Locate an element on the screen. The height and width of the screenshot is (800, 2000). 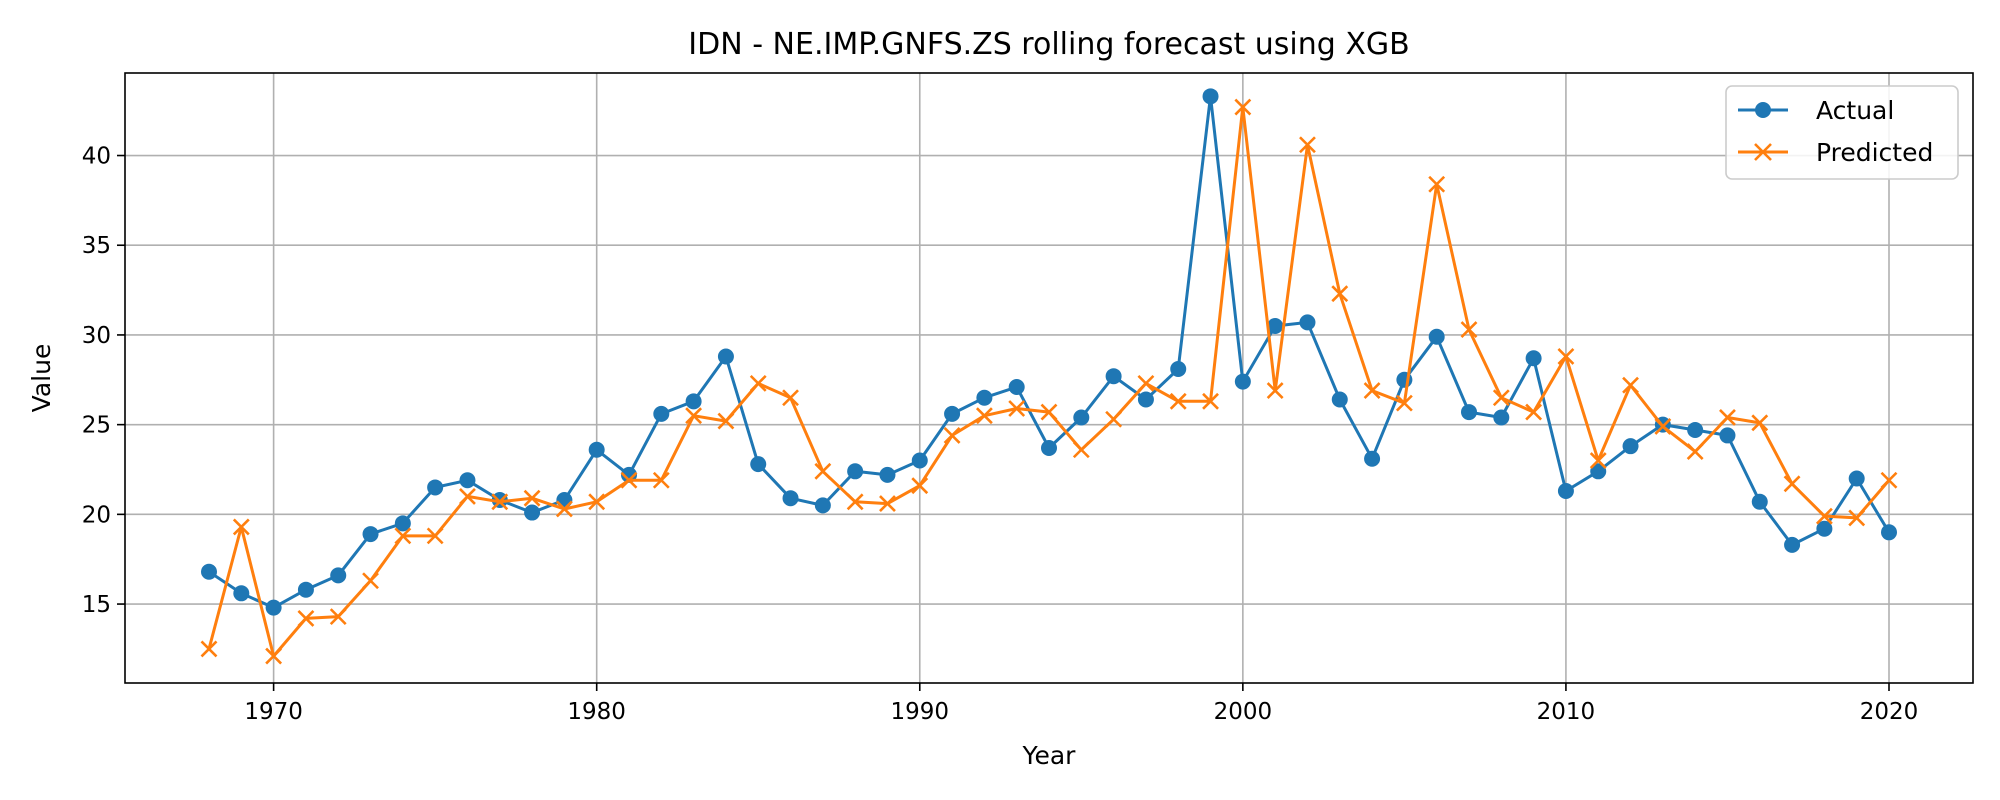
point-actual-2001 is located at coordinates (1275, 325).